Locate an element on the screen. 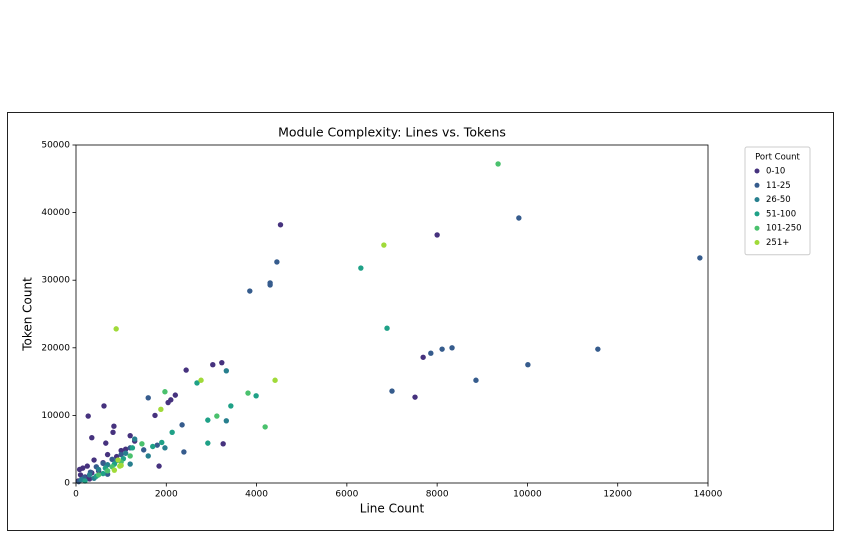  y-tick-label: 40000 is located at coordinates (55, 213).